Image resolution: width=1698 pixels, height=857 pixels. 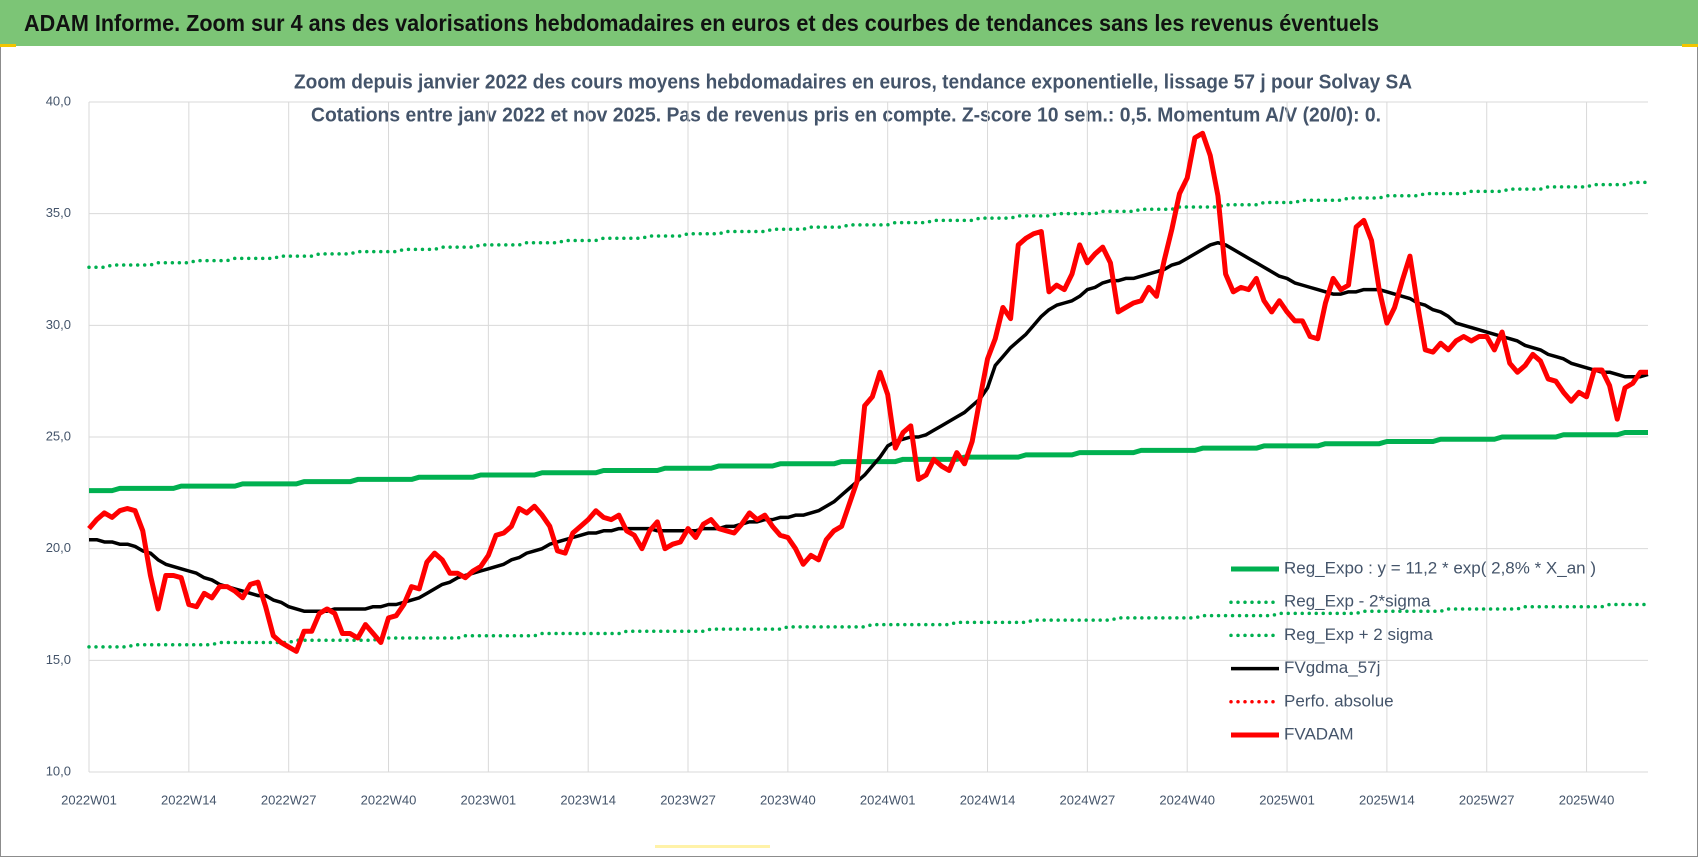 What do you see at coordinates (58, 659) in the screenshot?
I see `y-tick-label: 15,0` at bounding box center [58, 659].